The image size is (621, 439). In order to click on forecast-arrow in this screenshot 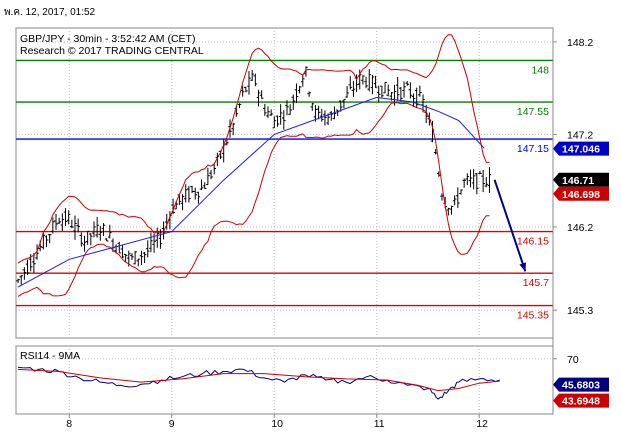, I will do `click(510, 225)`.